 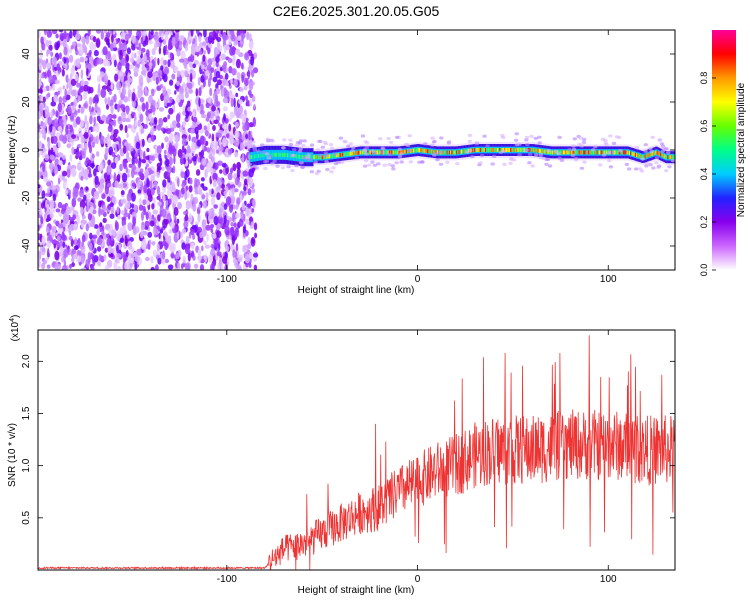 I want to click on colorbar-tick-label: 0.6, so click(x=704, y=126).